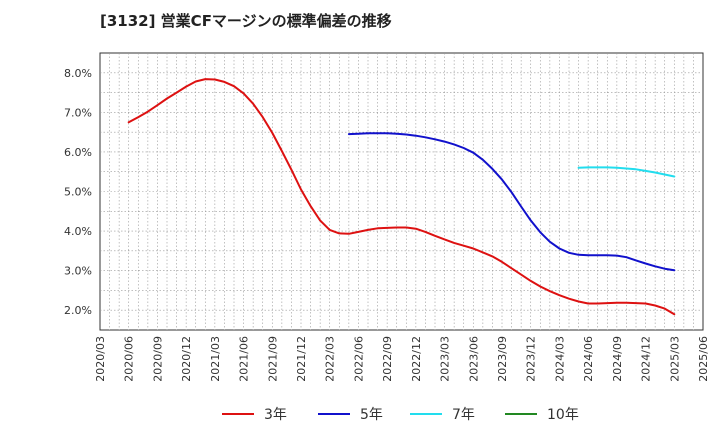  I want to click on x-tick-label: 2023/03, so click(445, 359).